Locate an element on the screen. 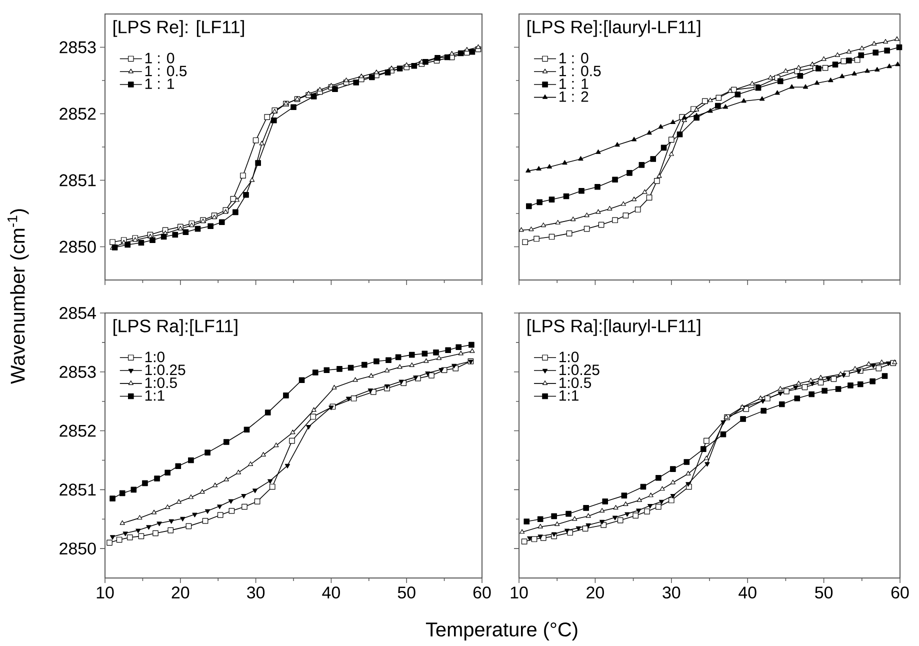 The width and height of the screenshot is (919, 646). legend-label: 1 : 2 is located at coordinates (574, 96).